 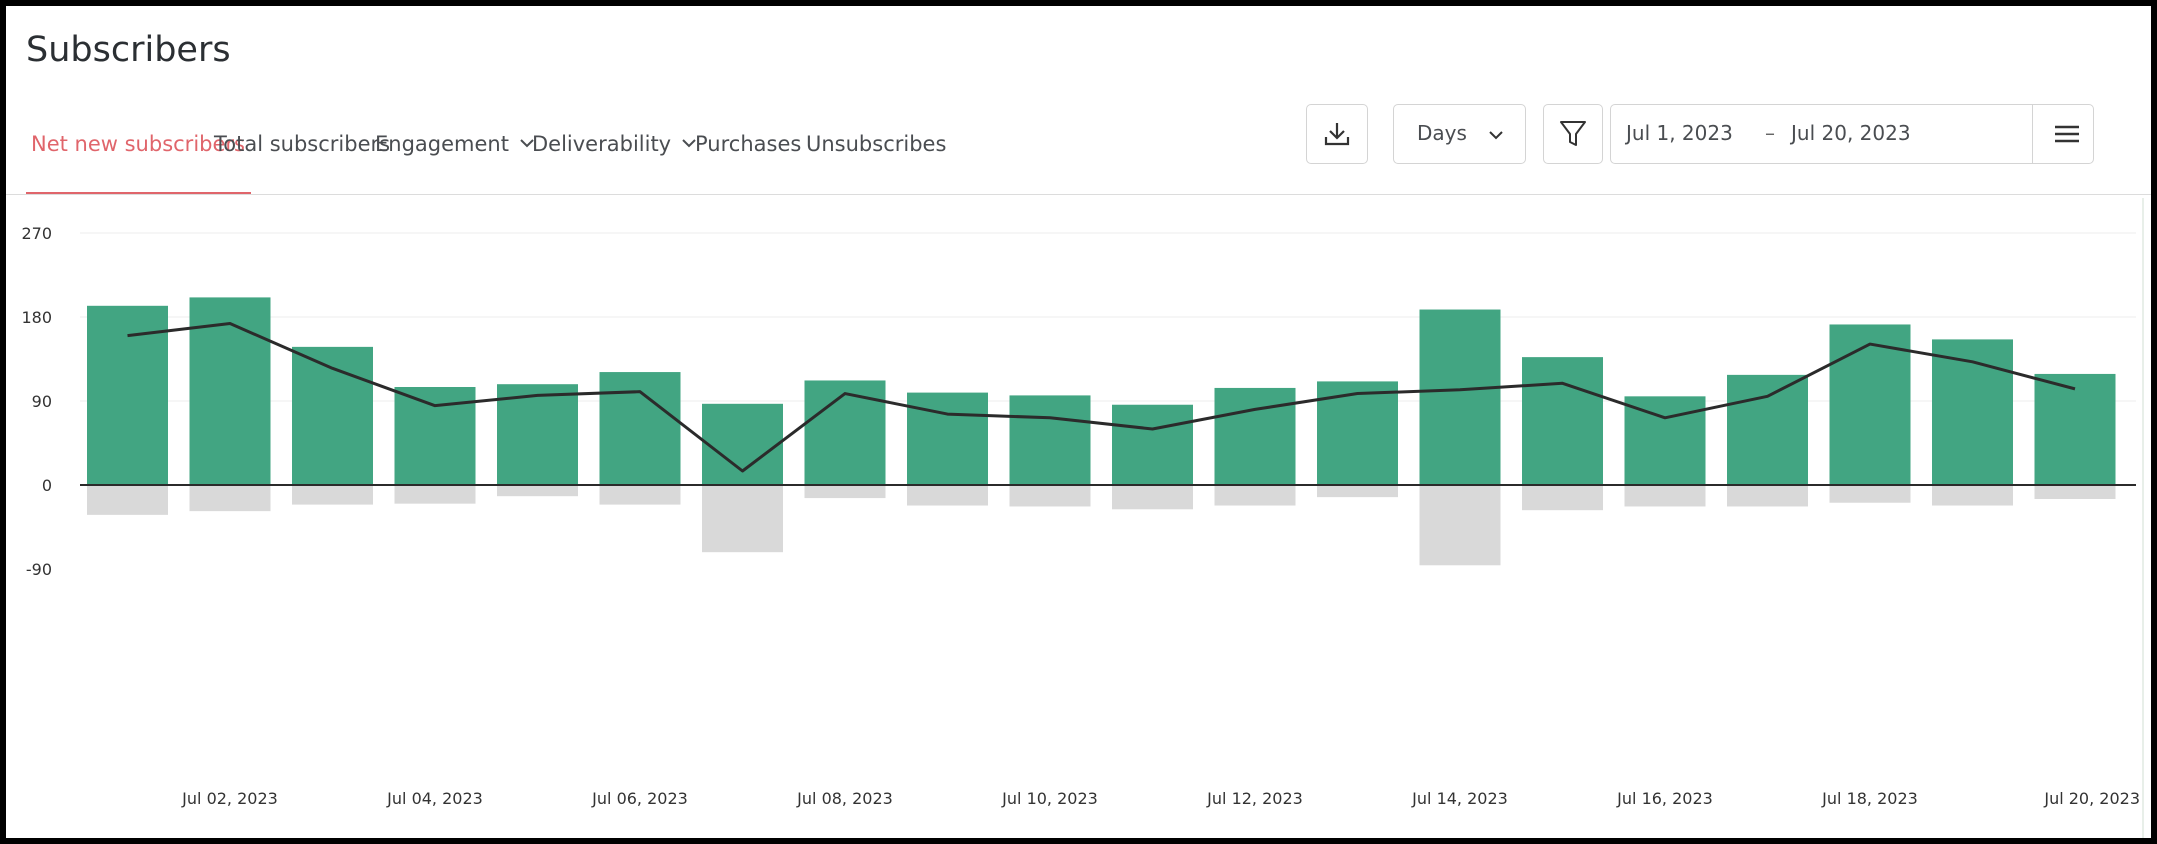 What do you see at coordinates (128, 50) in the screenshot?
I see `page-title: Subscribers` at bounding box center [128, 50].